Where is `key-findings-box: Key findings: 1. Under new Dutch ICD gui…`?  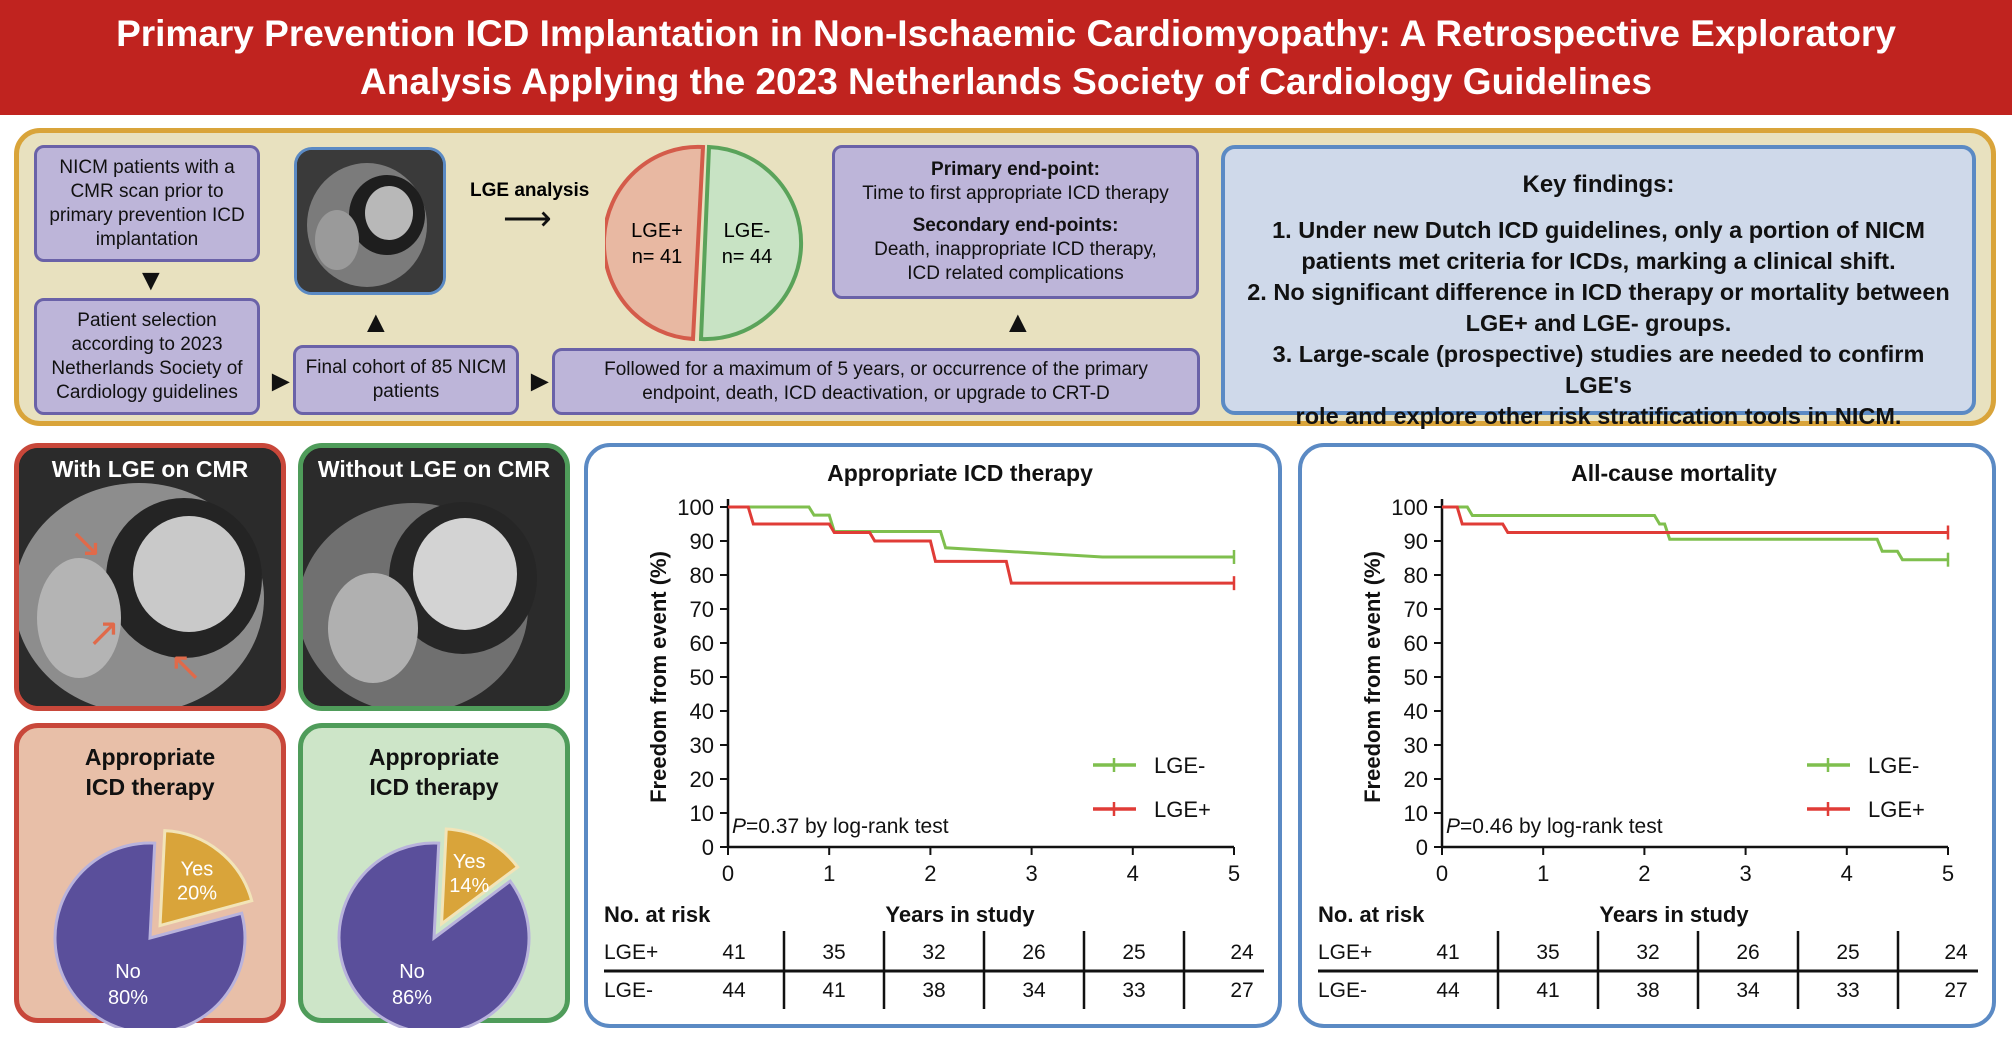 key-findings-box: Key findings: 1. Under new Dutch ICD gui… is located at coordinates (1598, 287).